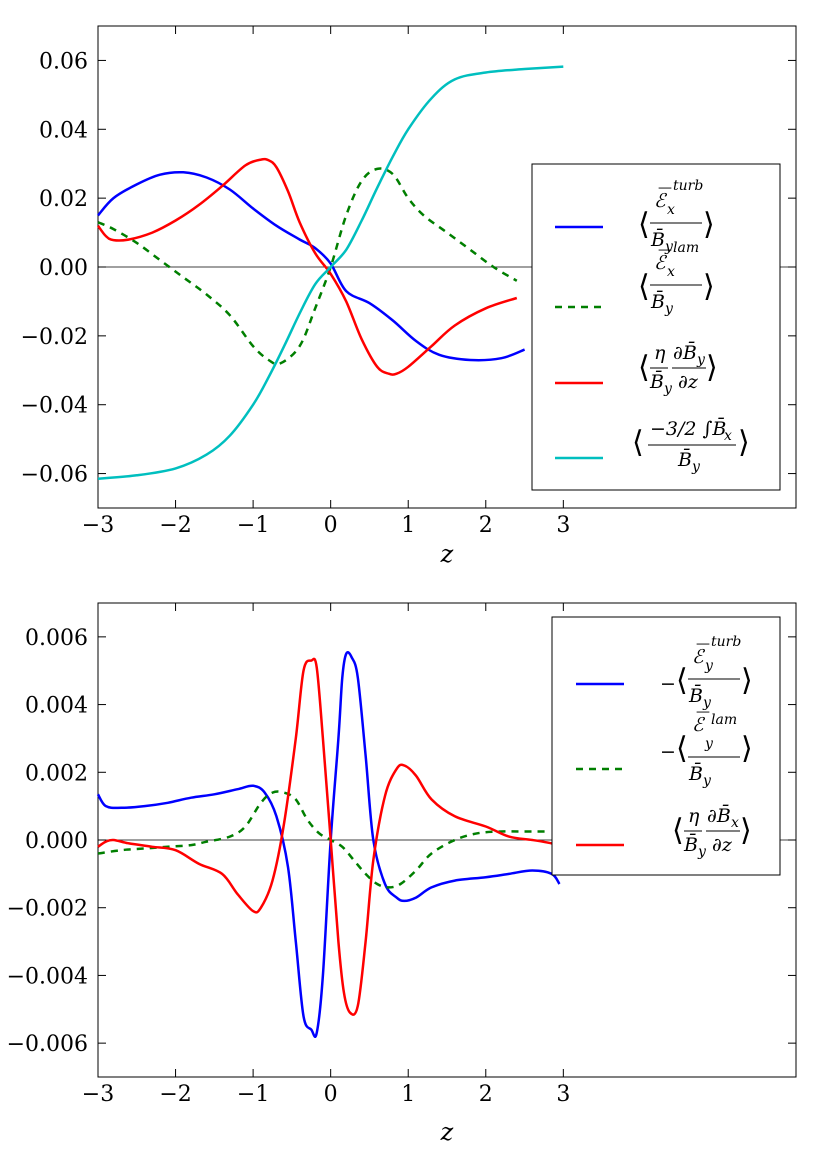 This screenshot has width=830, height=1163. Describe the element at coordinates (47, 1044) in the screenshot. I see `y-tick-label-bottom: −0.006` at that location.